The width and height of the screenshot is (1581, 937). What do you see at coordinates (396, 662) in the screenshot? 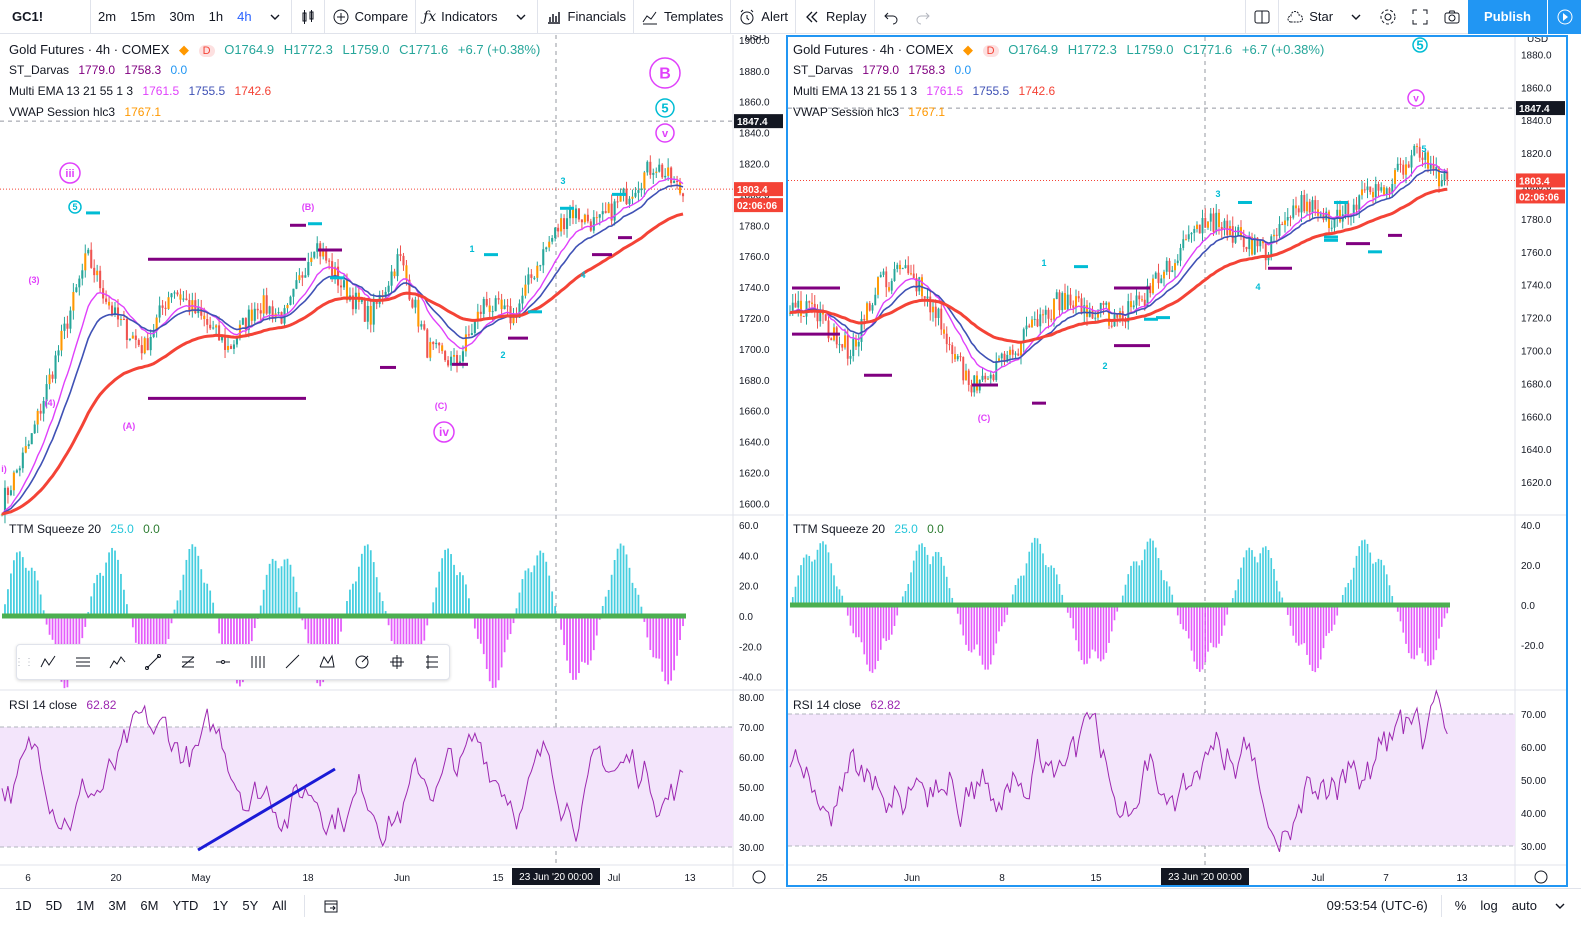
I see `date-price-range-tool` at bounding box center [396, 662].